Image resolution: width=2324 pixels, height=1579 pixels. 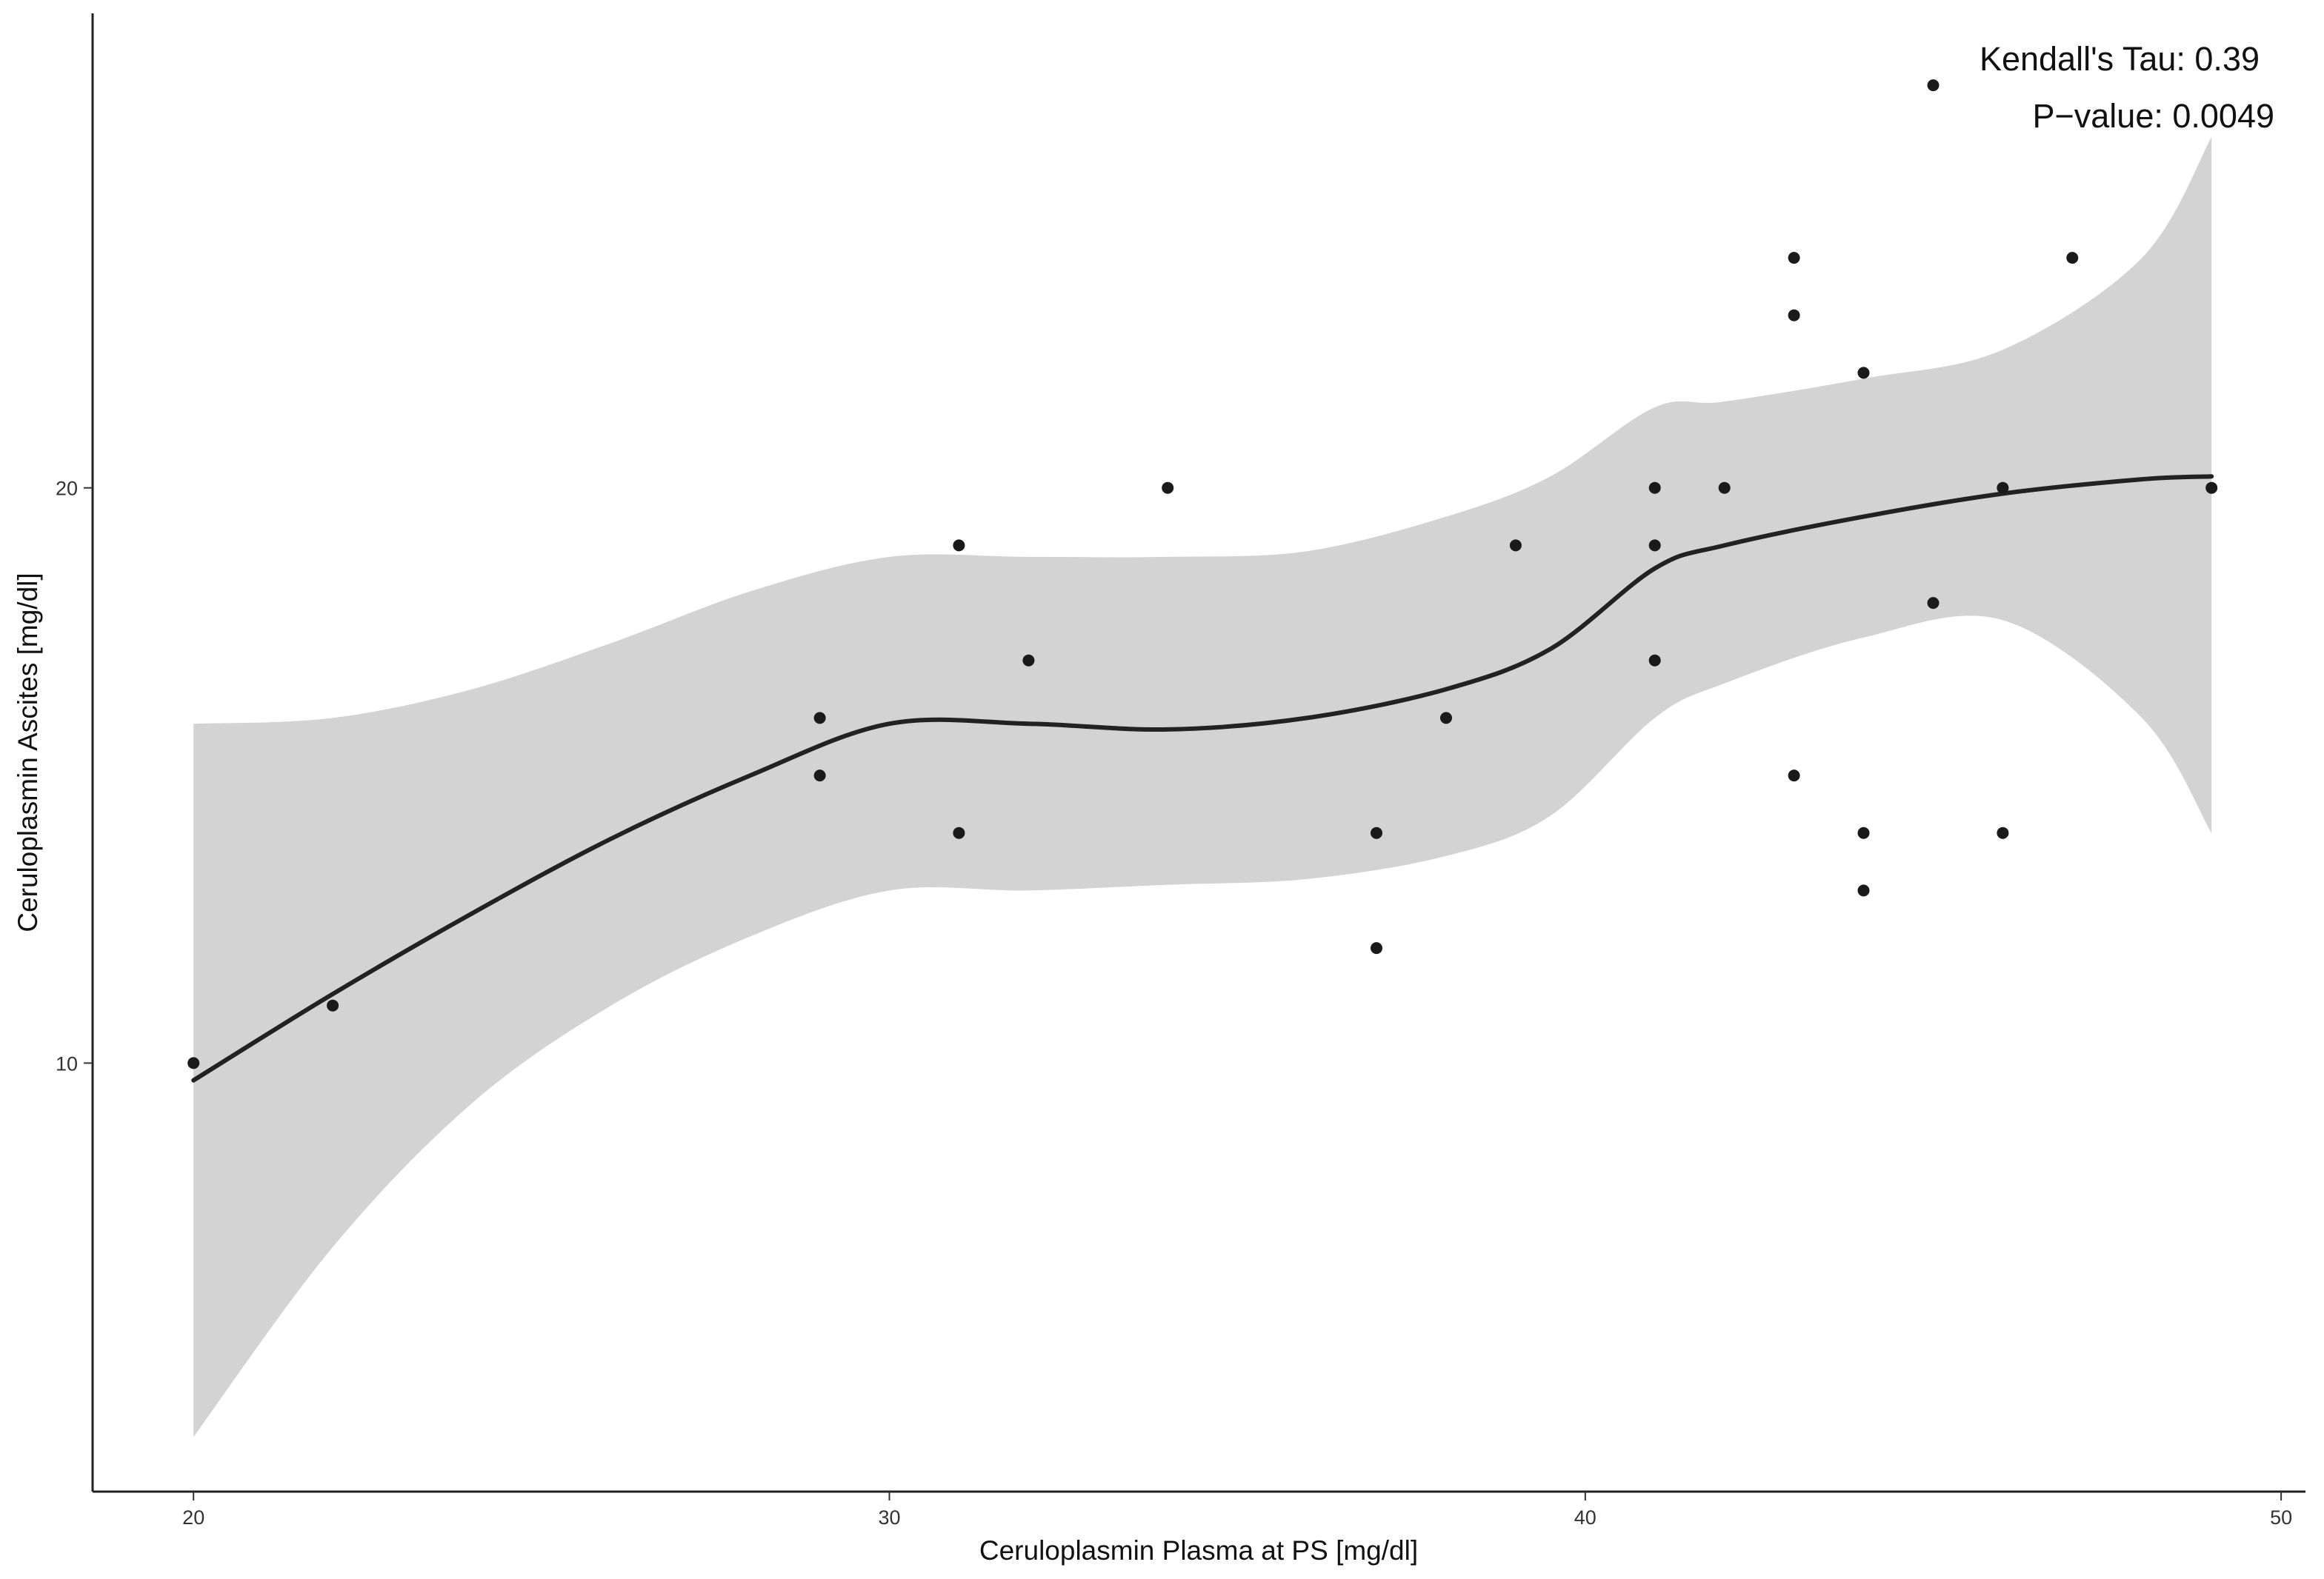 What do you see at coordinates (67, 1063) in the screenshot?
I see `y-tick-label: 10` at bounding box center [67, 1063].